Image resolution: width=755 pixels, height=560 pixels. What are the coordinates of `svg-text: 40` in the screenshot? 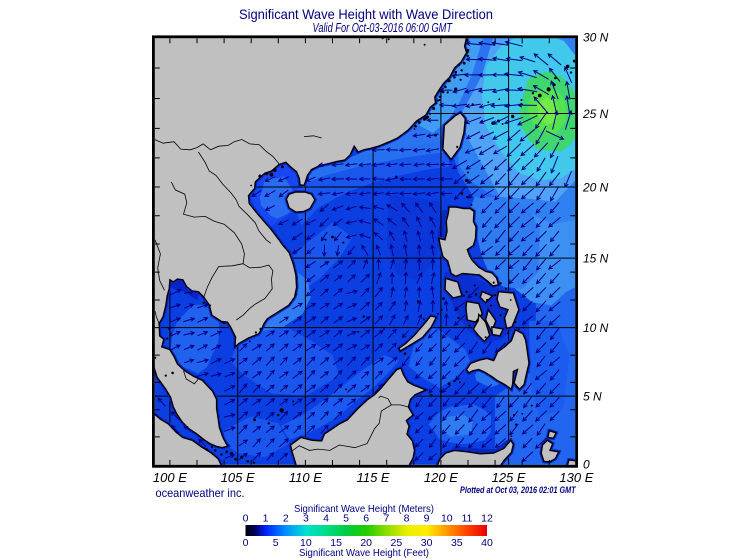 It's located at (487, 543).